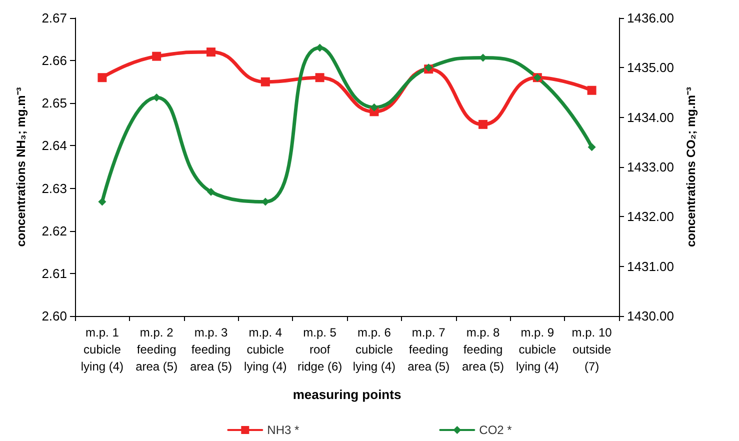 This screenshot has width=739, height=441. What do you see at coordinates (483, 350) in the screenshot?
I see `x-tick-label: m.p. 8 feeding area (5)` at bounding box center [483, 350].